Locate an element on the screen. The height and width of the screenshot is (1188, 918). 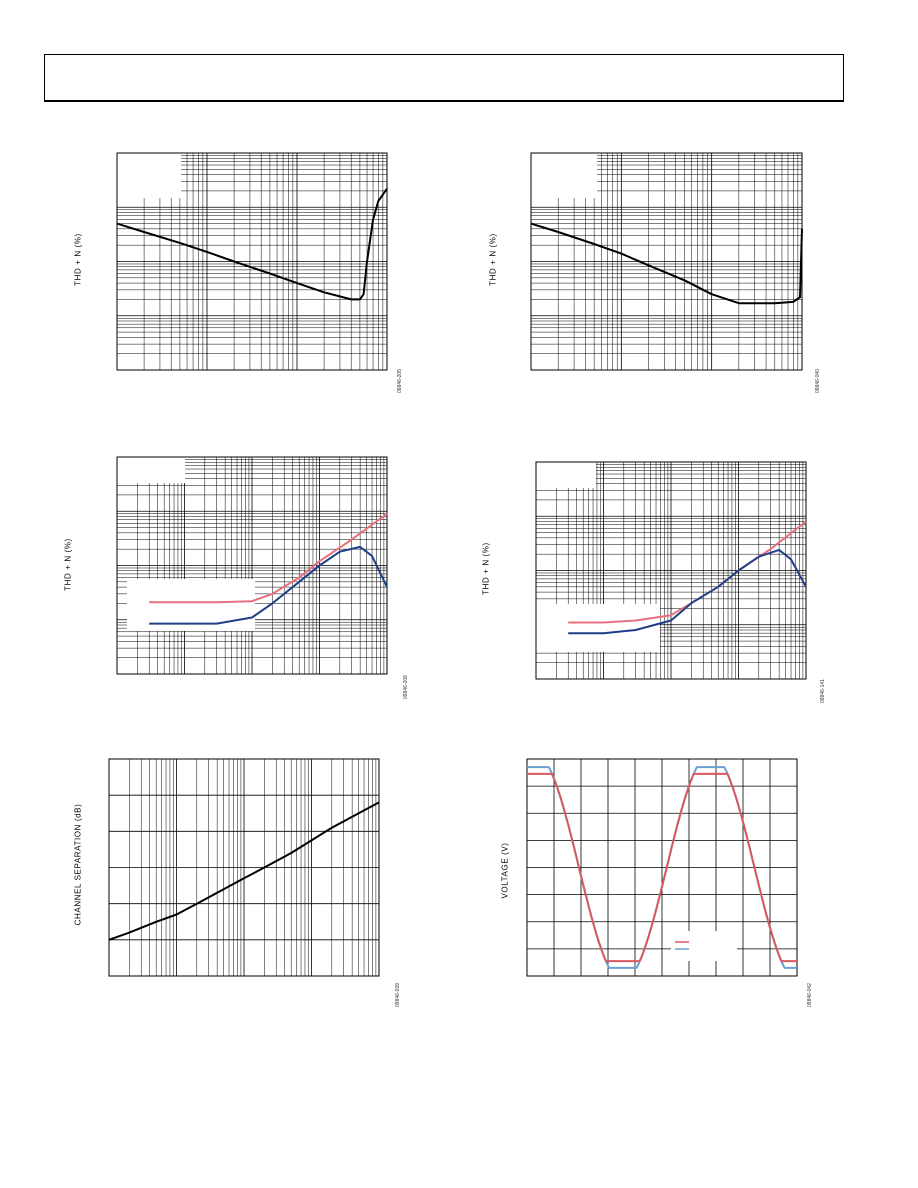
chart6-voltage-waveform is located at coordinates (662, 867).